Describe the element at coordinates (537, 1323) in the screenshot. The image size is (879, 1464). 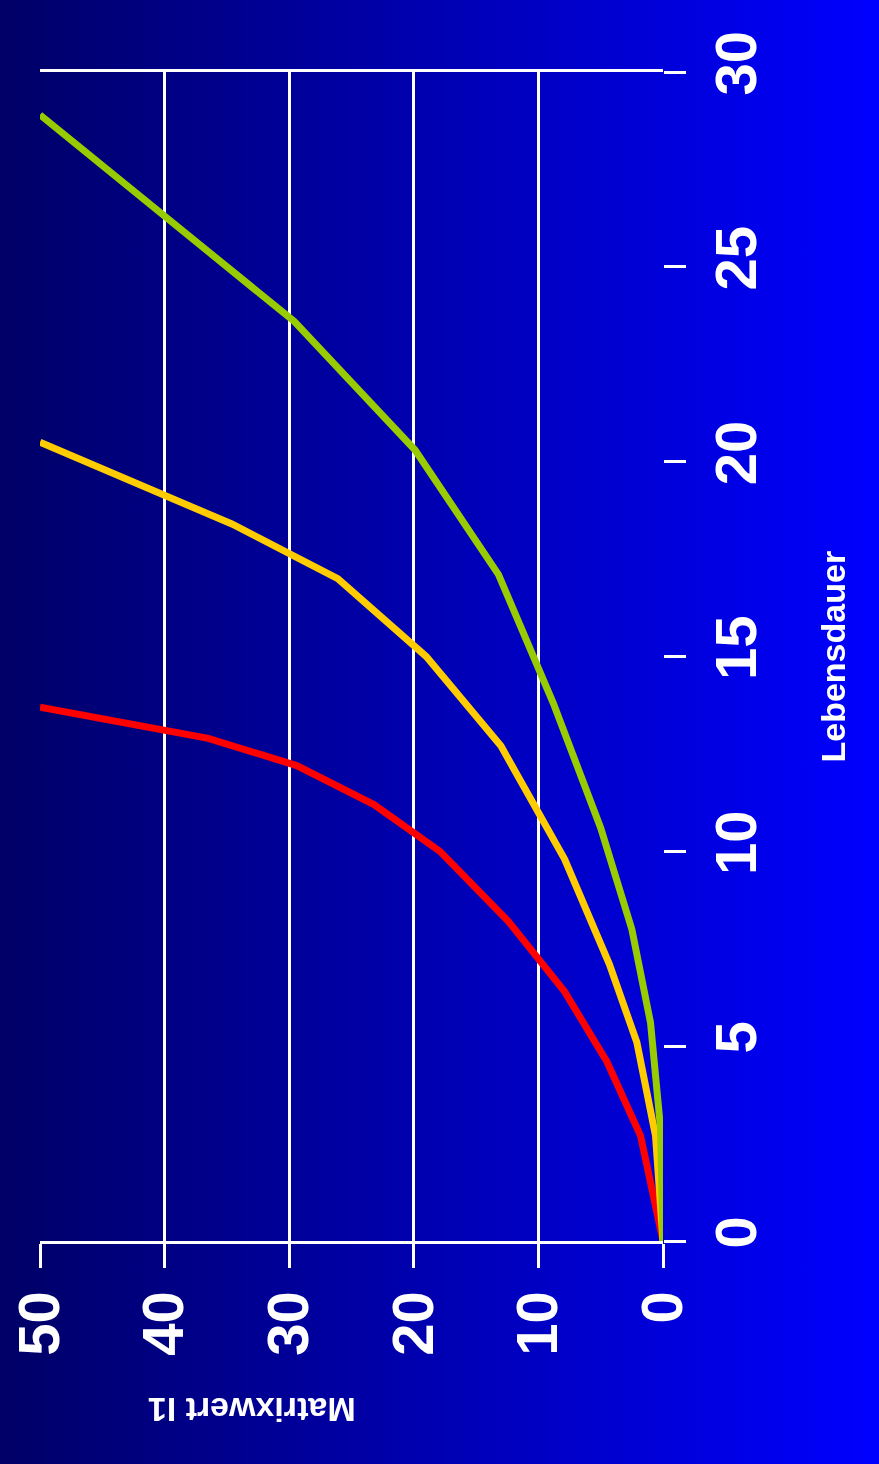
I see `x-tick-label: 10` at that location.